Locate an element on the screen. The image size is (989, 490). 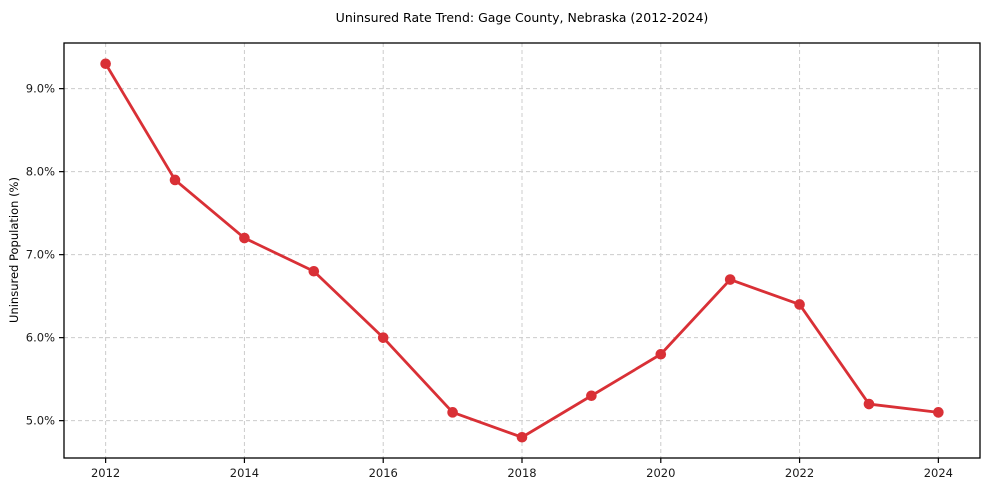
y-tick-label: 6.0% is located at coordinates (40, 338).